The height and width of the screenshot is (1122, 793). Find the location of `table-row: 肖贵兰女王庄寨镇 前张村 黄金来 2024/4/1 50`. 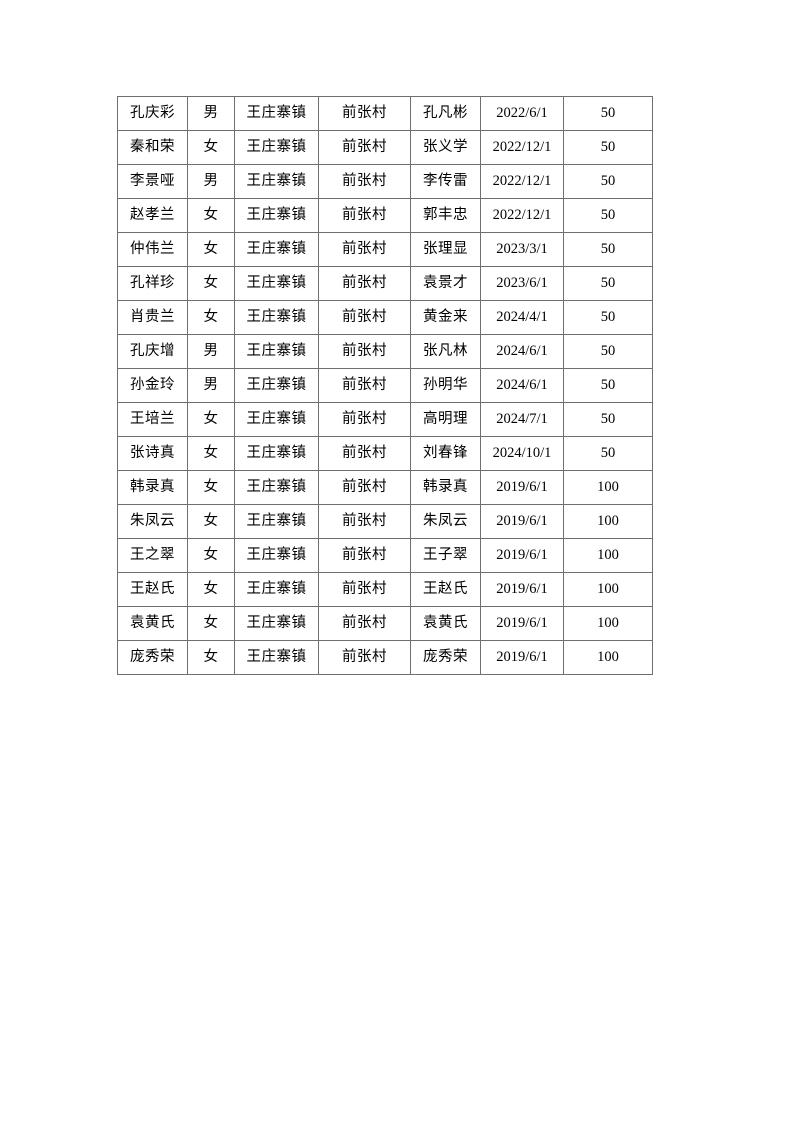

table-row: 肖贵兰女王庄寨镇 前张村 黄金来 2024/4/1 50 is located at coordinates (385, 317).